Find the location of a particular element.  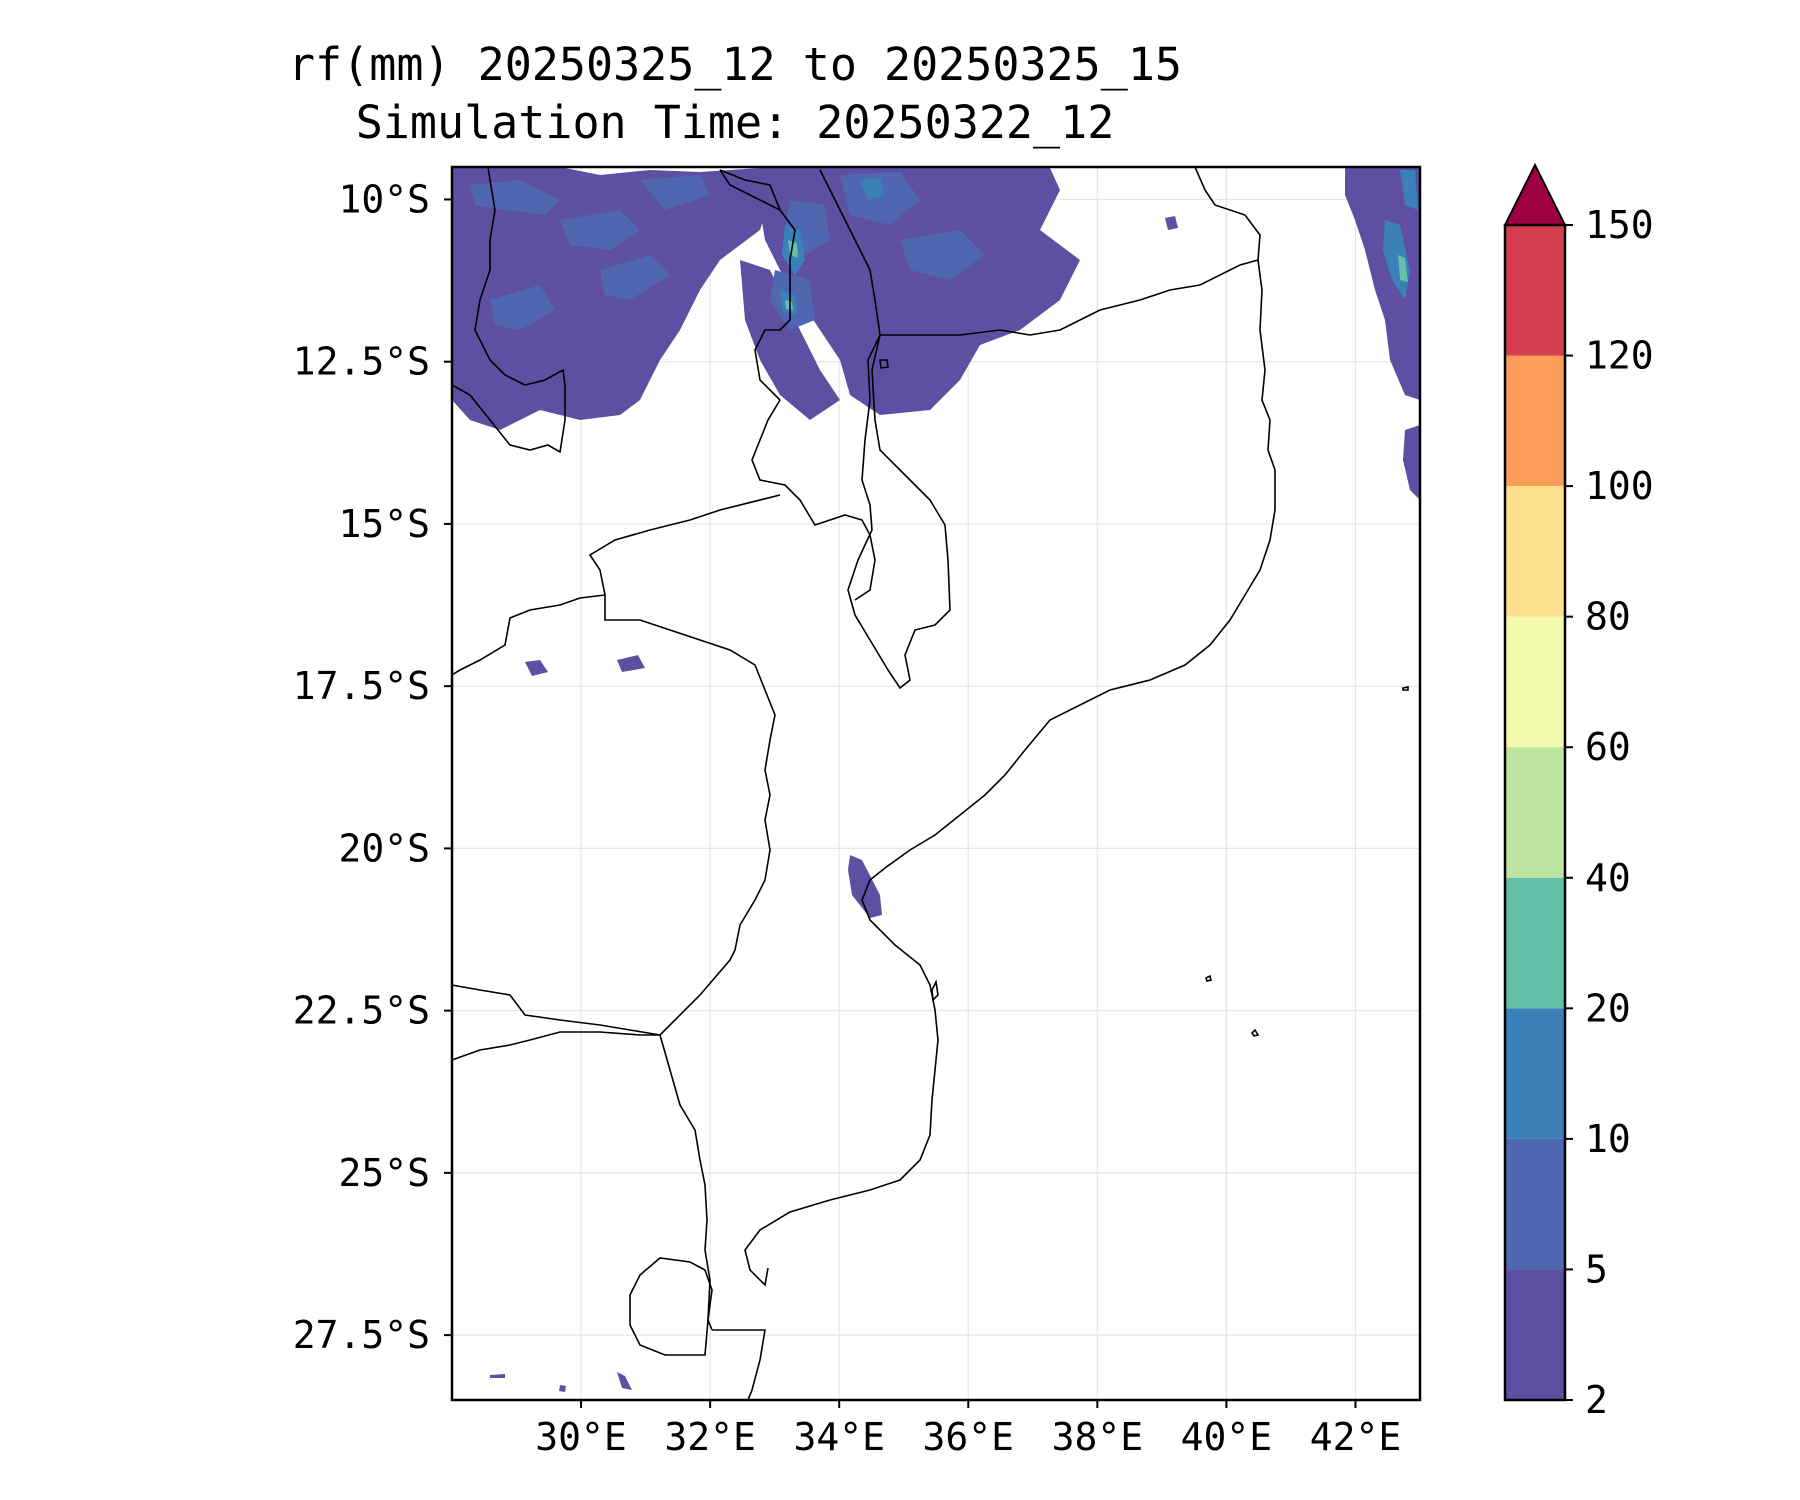

y-tick-label: 17.5°S is located at coordinates (361, 686).